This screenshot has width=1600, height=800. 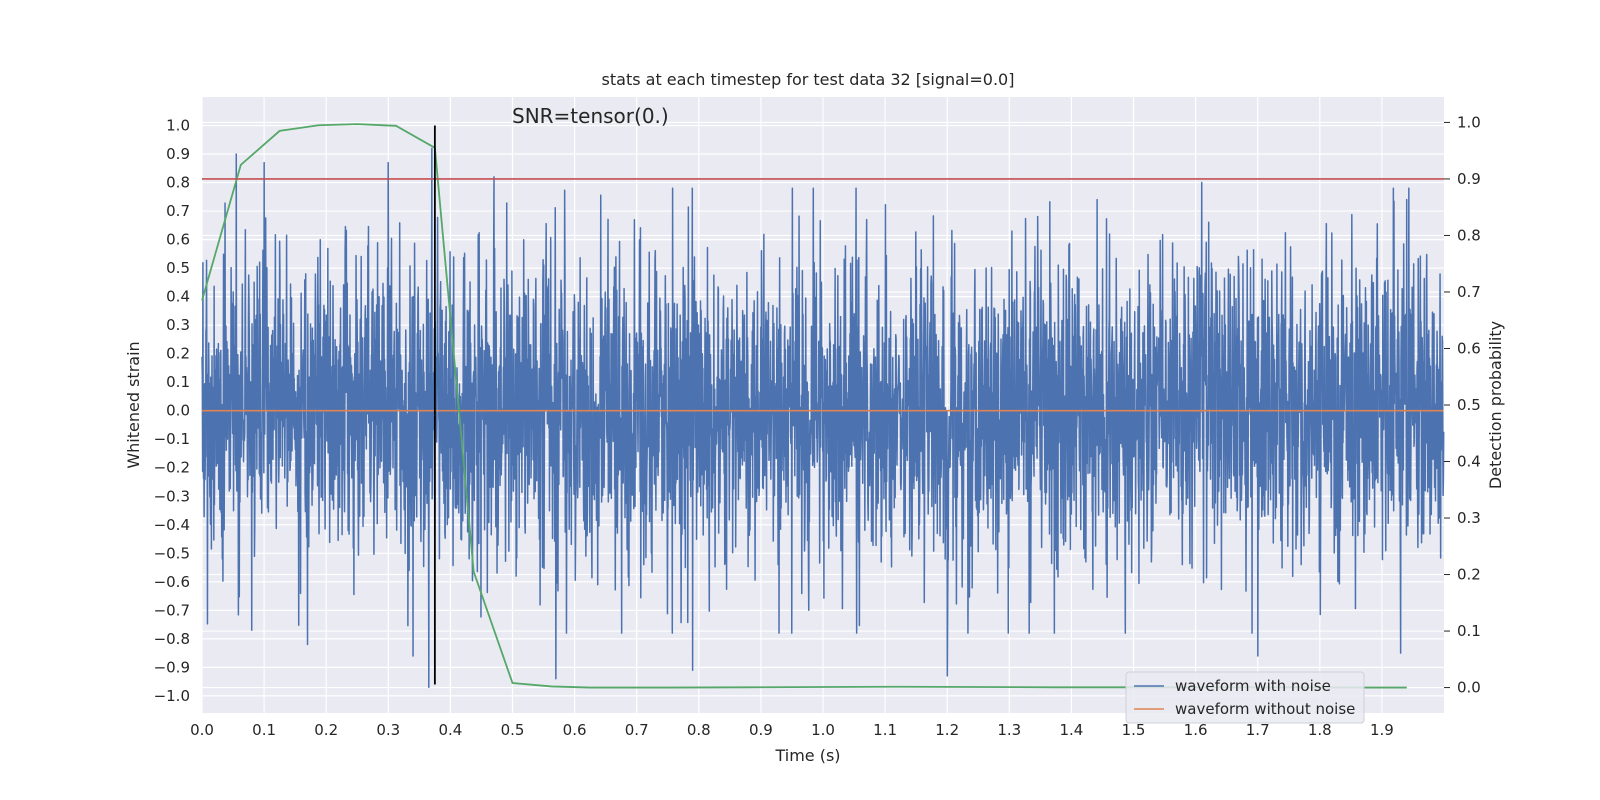 I want to click on x-tick-label: 1.7, so click(x=1258, y=730).